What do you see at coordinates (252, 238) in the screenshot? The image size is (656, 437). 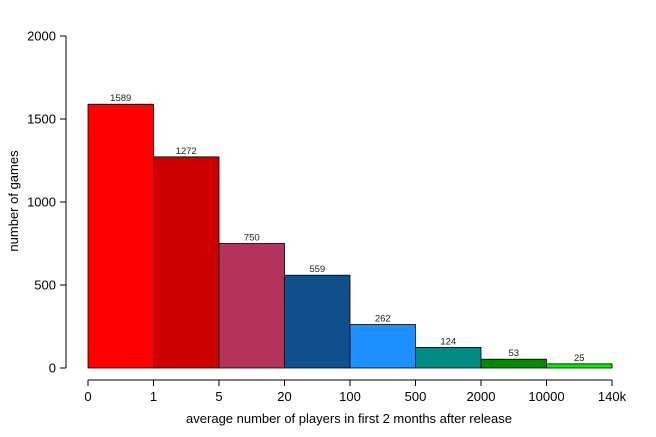 I see `data-label: 750` at bounding box center [252, 238].